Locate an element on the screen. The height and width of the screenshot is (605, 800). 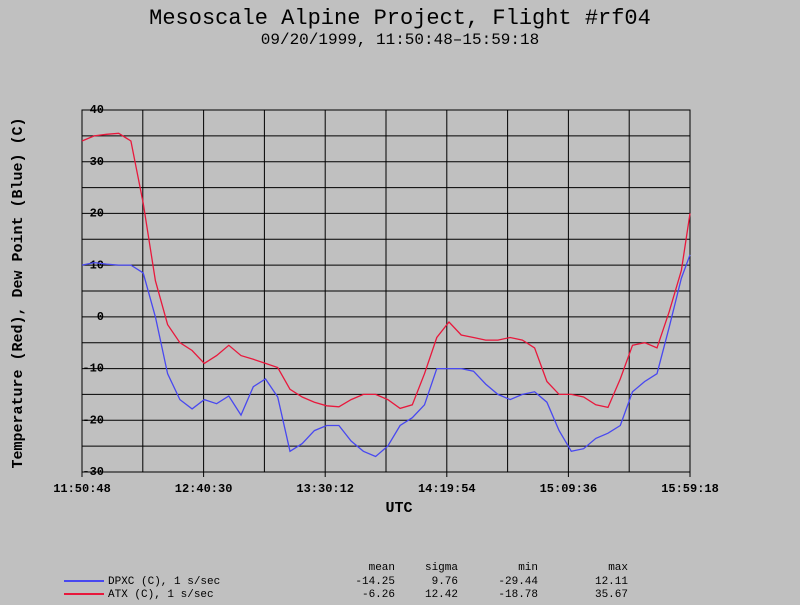
x-tick-label: 12:40:30 is located at coordinates (204, 489).